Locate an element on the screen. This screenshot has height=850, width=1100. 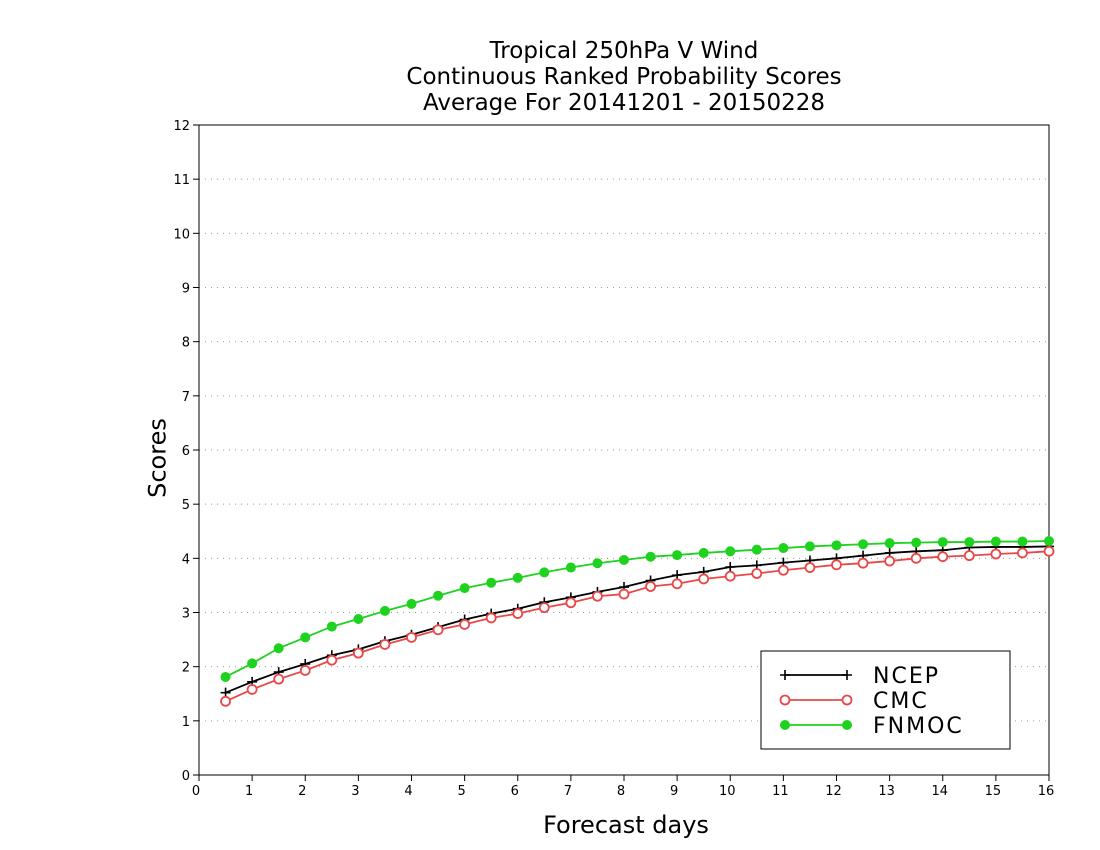
y-tick-label: 11 is located at coordinates (181, 180).